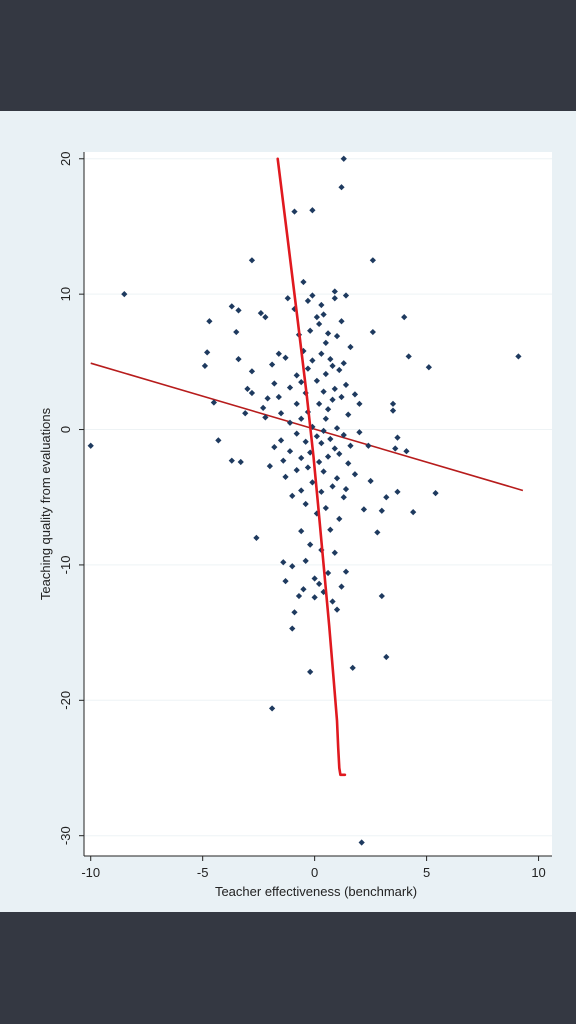 This screenshot has height=1024, width=576. Describe the element at coordinates (65, 294) in the screenshot. I see `y-tick-label: 10` at that location.